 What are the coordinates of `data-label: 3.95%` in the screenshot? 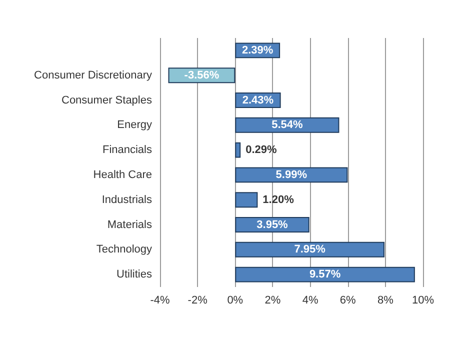 It's located at (272, 224).